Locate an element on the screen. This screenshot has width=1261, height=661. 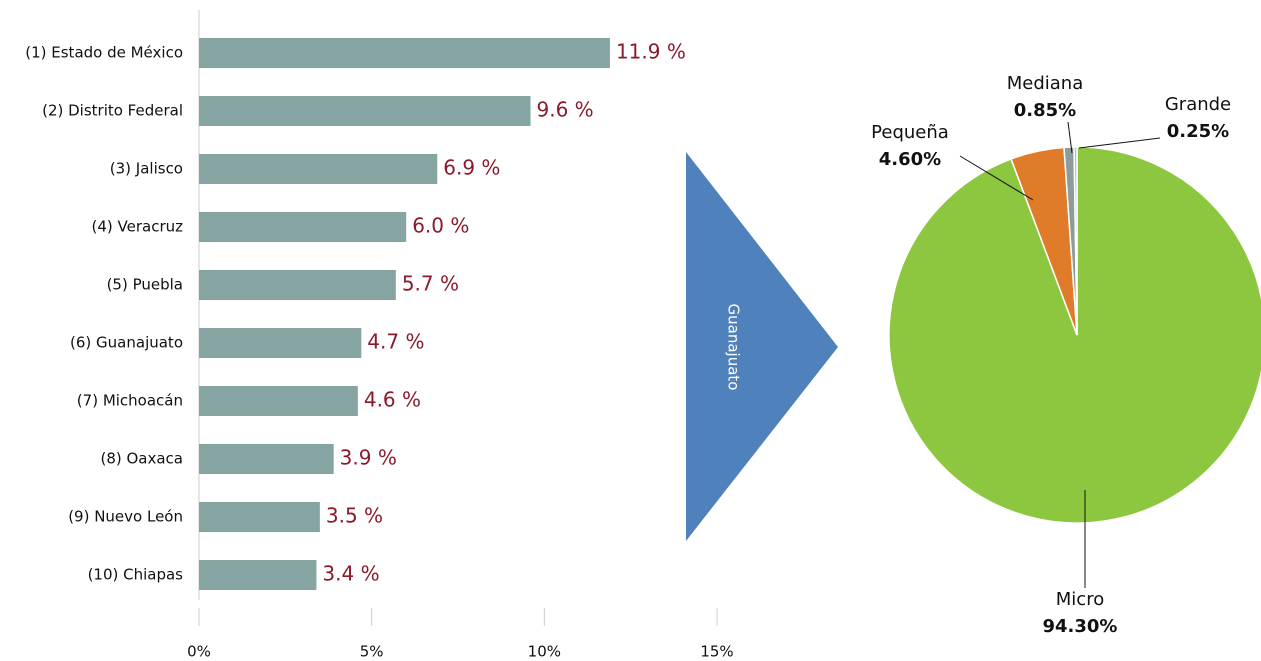
slice-name: Micro is located at coordinates (1080, 599).